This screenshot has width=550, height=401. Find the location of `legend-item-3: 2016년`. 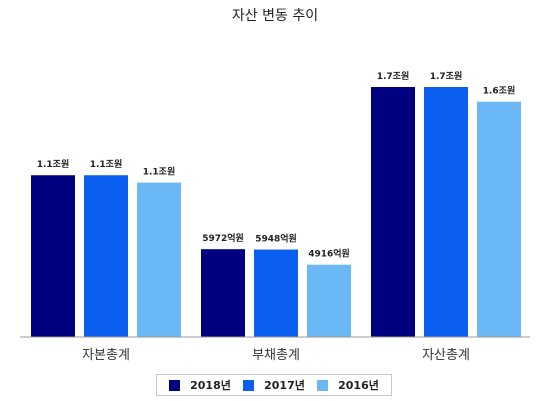

legend-item-3: 2016년 is located at coordinates (348, 385).